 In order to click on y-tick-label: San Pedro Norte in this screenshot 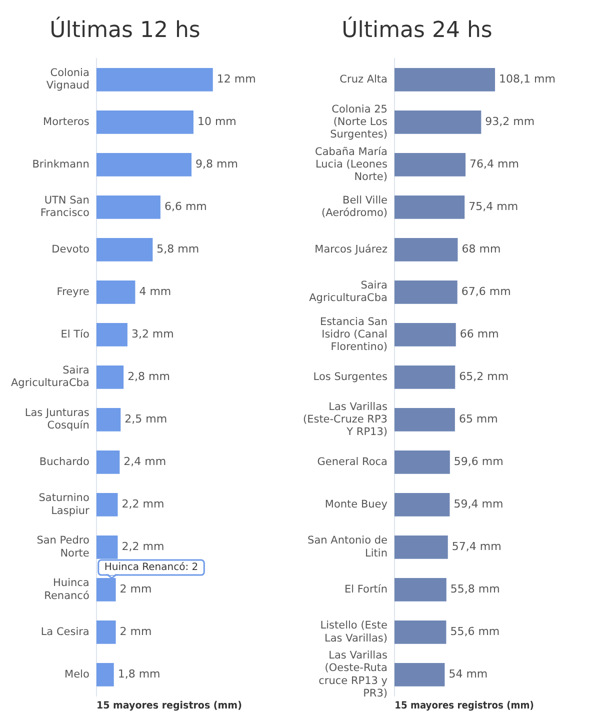, I will do `click(63, 547)`.